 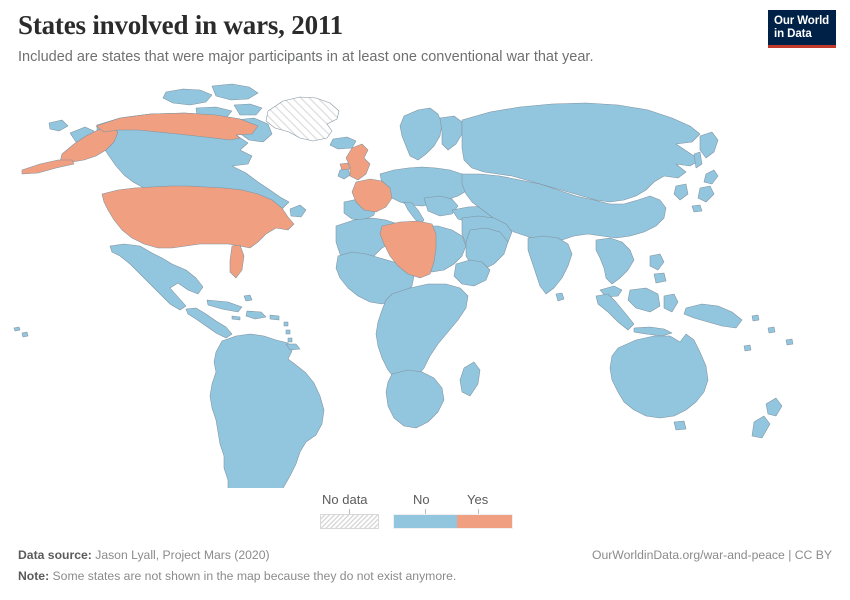 What do you see at coordinates (698, 160) in the screenshot?
I see `map-region-sakhalin` at bounding box center [698, 160].